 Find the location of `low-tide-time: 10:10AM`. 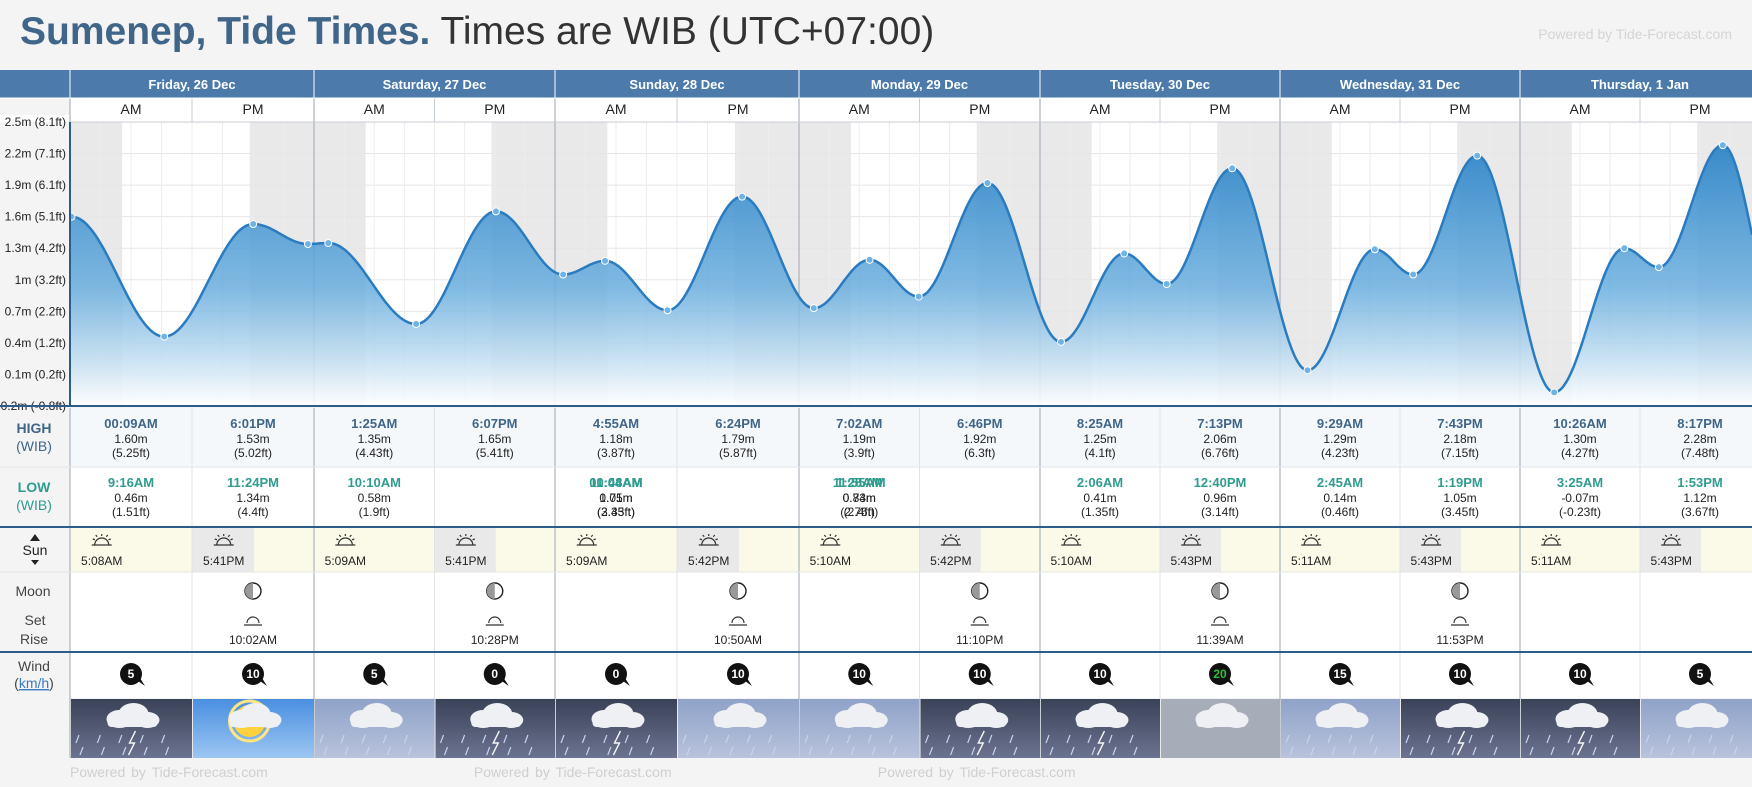

low-tide-time: 10:10AM is located at coordinates (374, 482).